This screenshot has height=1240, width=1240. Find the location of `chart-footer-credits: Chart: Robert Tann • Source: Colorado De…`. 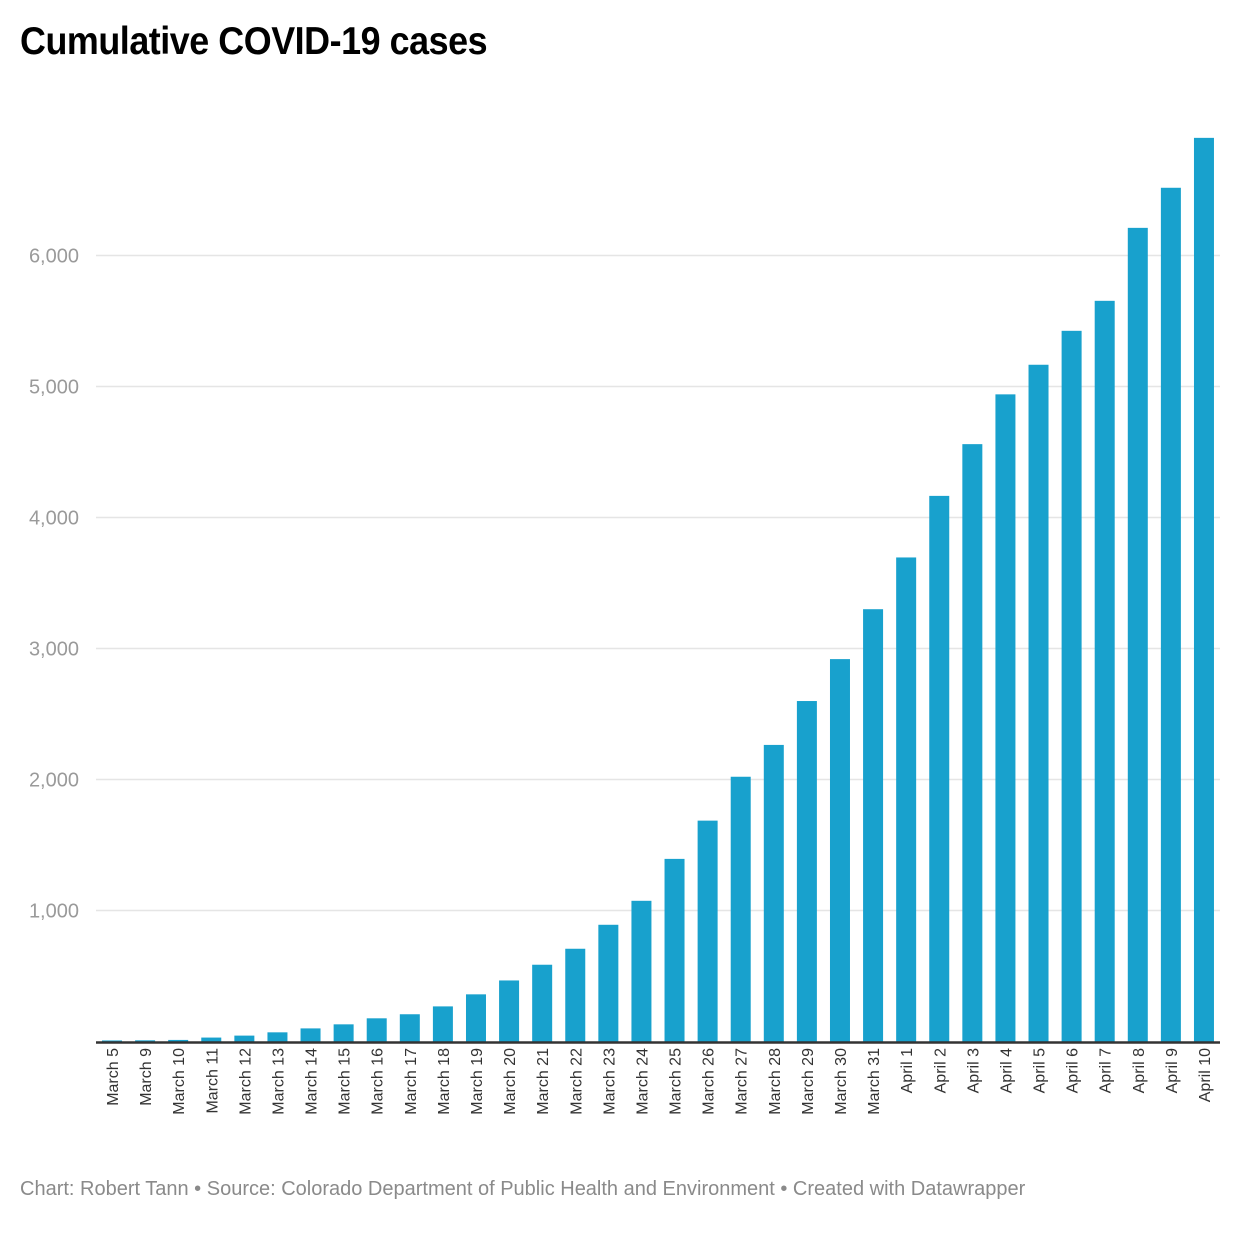

chart-footer-credits: Chart: Robert Tann • Source: Colorado De… is located at coordinates (523, 1189).